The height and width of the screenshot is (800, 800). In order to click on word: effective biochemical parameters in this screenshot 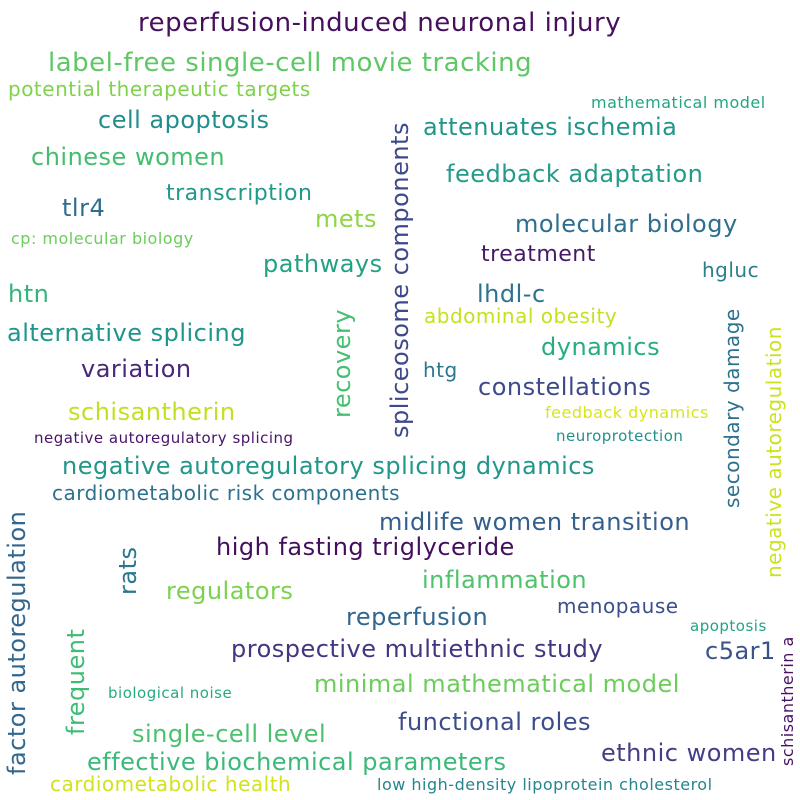, I will do `click(297, 762)`.